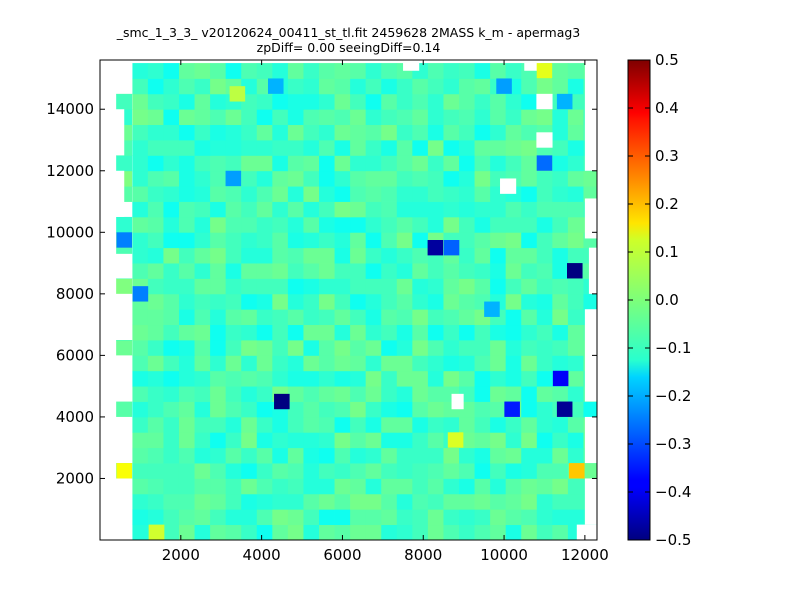  I want to click on y-tick-label: 12000, so click(70, 171).